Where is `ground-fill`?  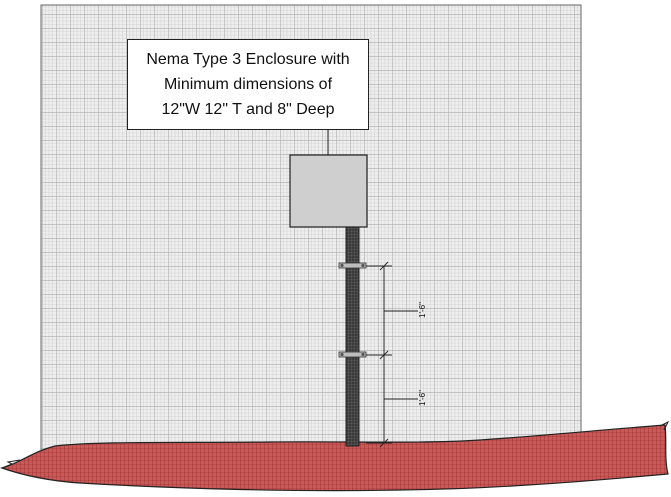 ground-fill is located at coordinates (334, 458).